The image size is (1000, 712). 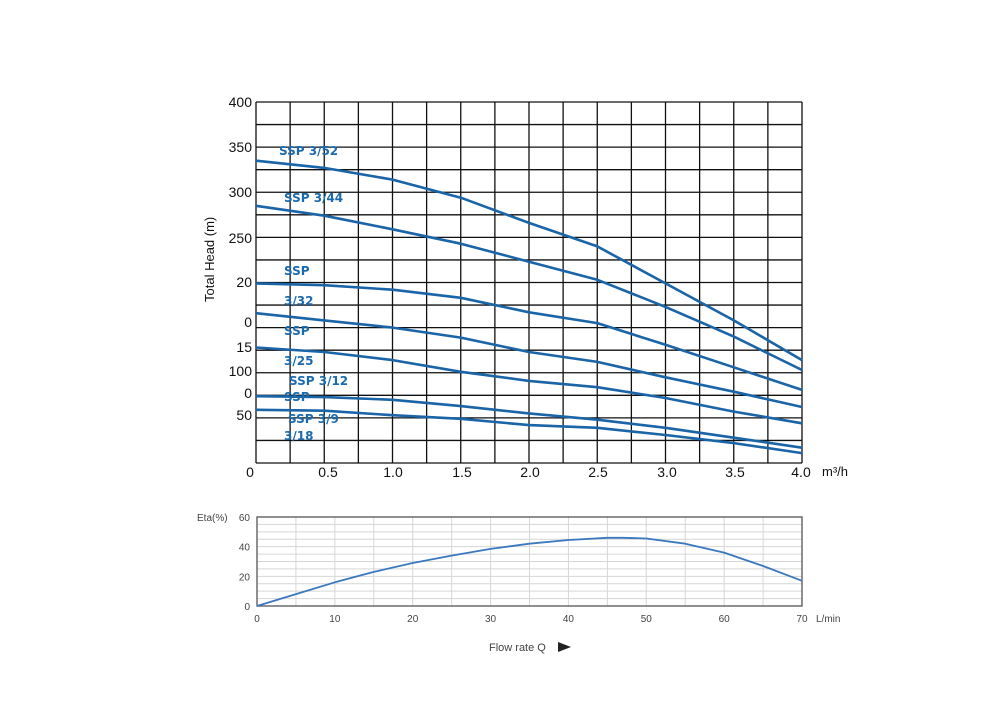 What do you see at coordinates (735, 472) in the screenshot?
I see `x-tick-label: 3.5` at bounding box center [735, 472].